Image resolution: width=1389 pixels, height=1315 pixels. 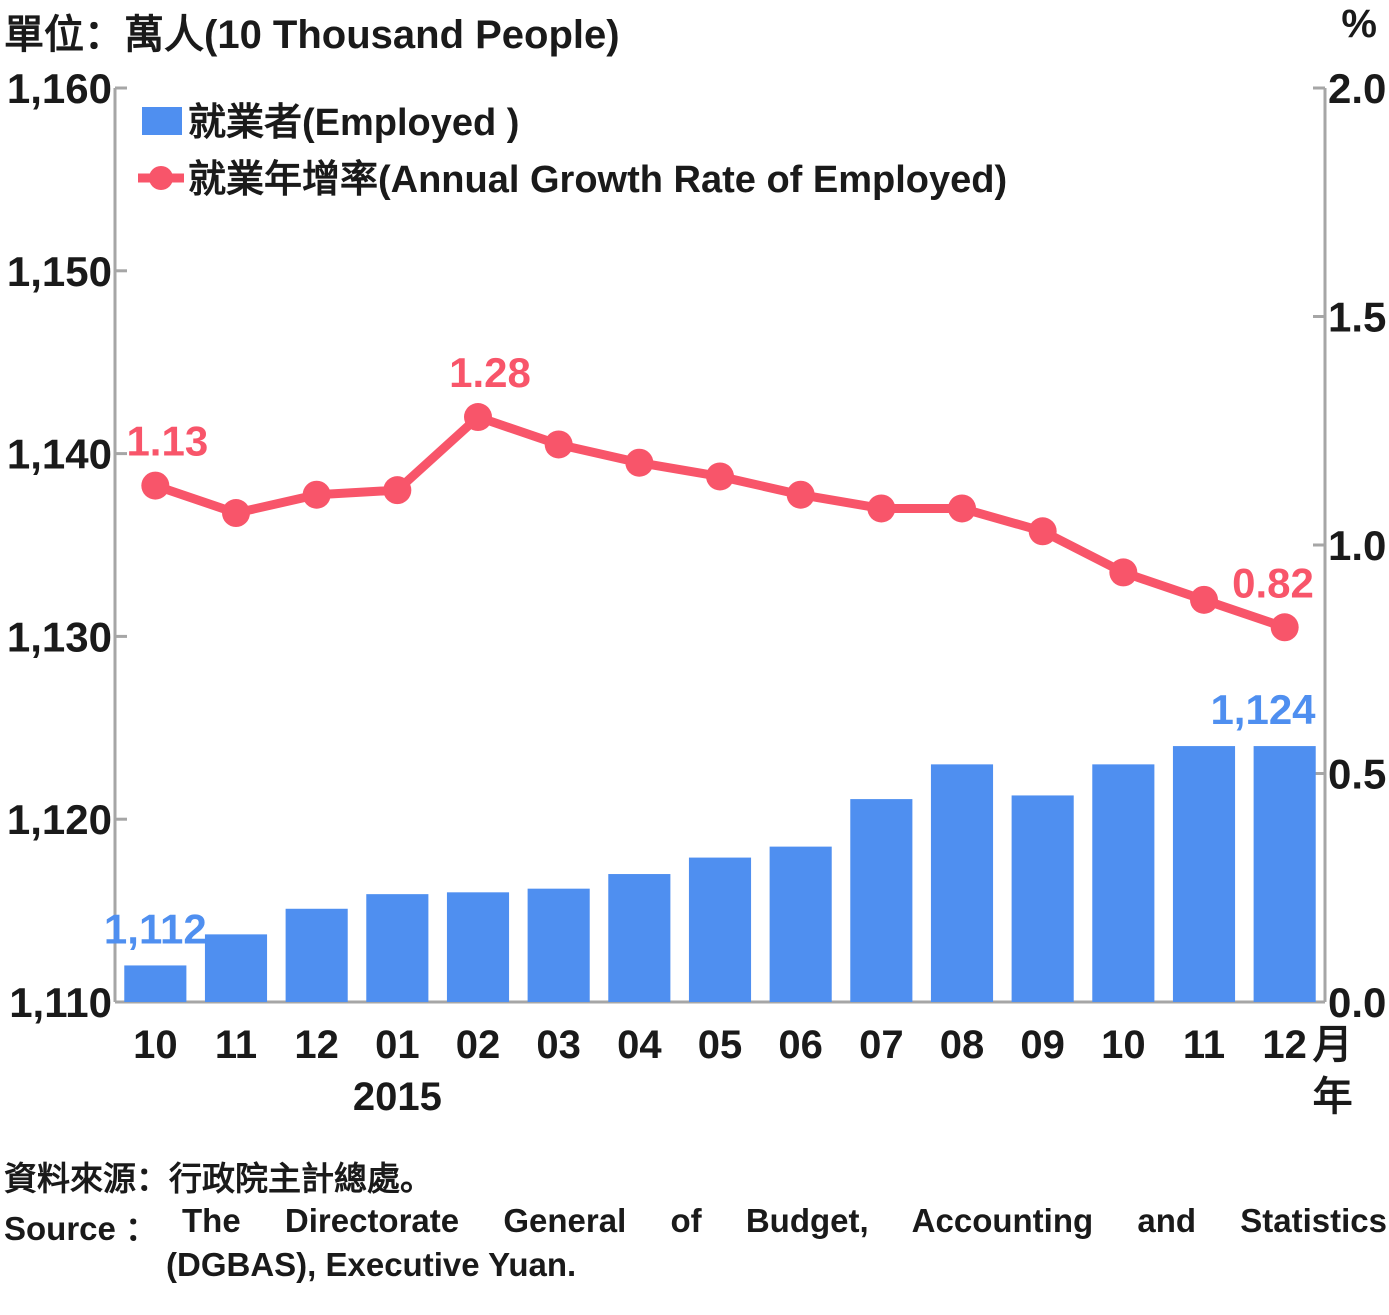 I want to click on x-tick-label: 03, so click(x=558, y=1045).